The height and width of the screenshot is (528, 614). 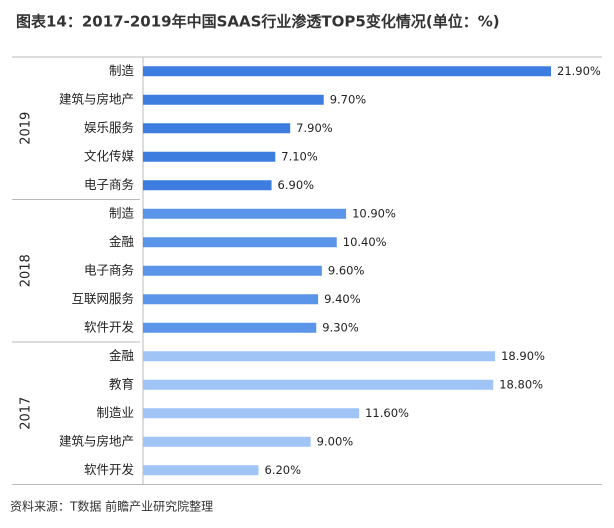 What do you see at coordinates (579, 71) in the screenshot?
I see `value-label: 21.90%` at bounding box center [579, 71].